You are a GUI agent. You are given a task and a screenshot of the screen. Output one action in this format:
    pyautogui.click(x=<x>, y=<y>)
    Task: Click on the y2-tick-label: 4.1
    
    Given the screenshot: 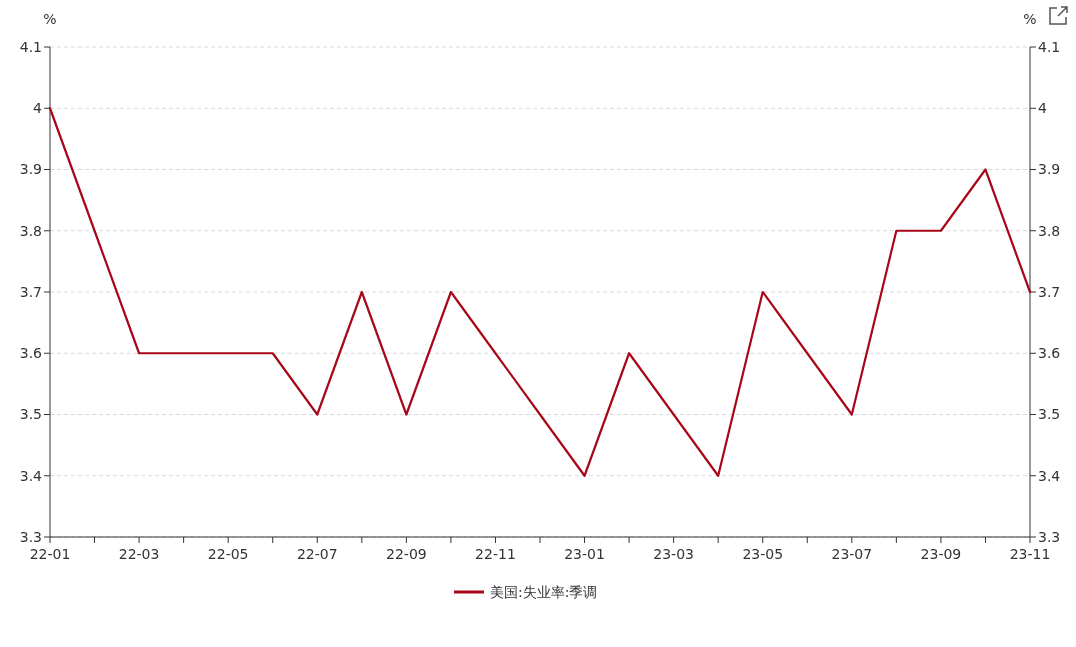 What is the action you would take?
    pyautogui.click(x=1049, y=46)
    